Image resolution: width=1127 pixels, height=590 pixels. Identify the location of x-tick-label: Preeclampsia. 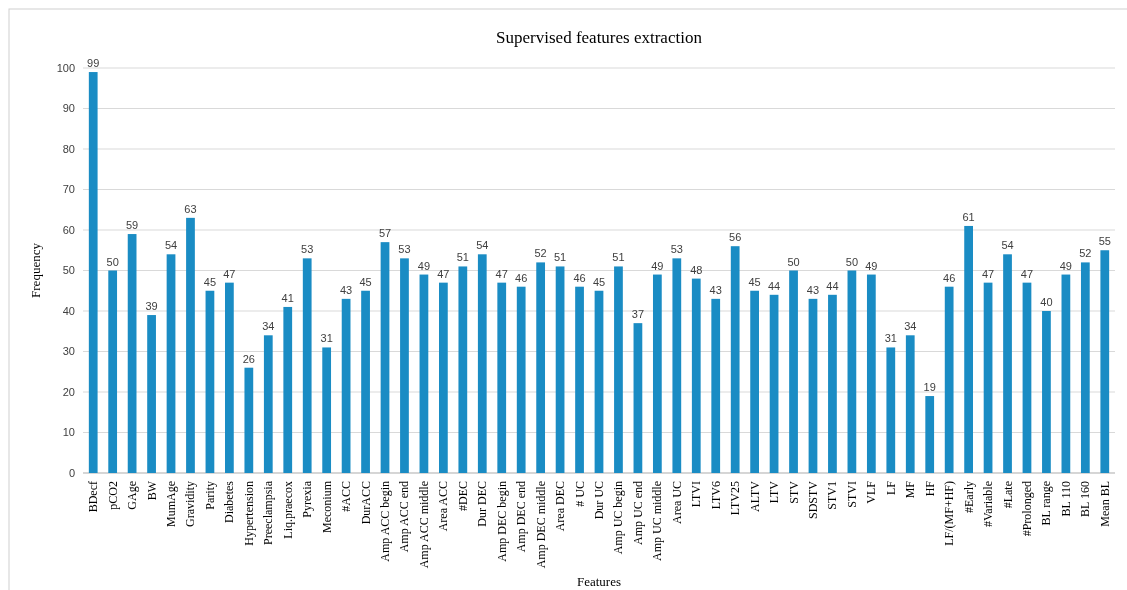
(268, 512).